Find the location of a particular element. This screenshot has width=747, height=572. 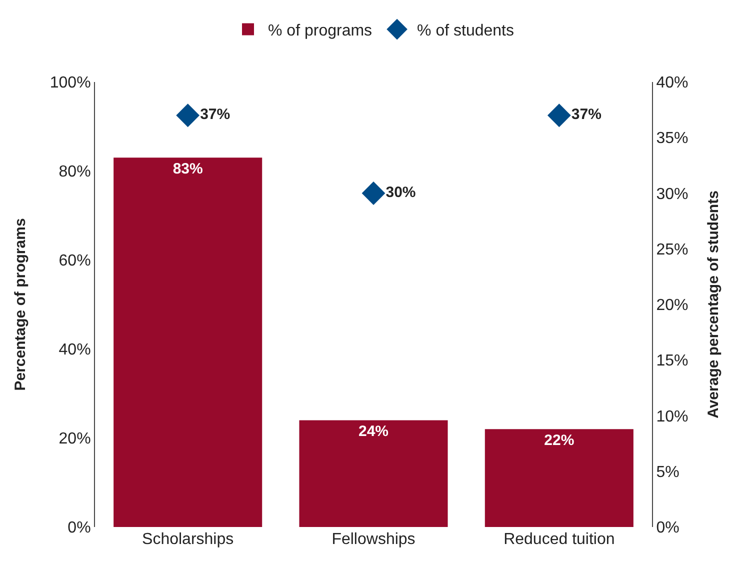

x-tick-label: Reduced tuition is located at coordinates (559, 539).